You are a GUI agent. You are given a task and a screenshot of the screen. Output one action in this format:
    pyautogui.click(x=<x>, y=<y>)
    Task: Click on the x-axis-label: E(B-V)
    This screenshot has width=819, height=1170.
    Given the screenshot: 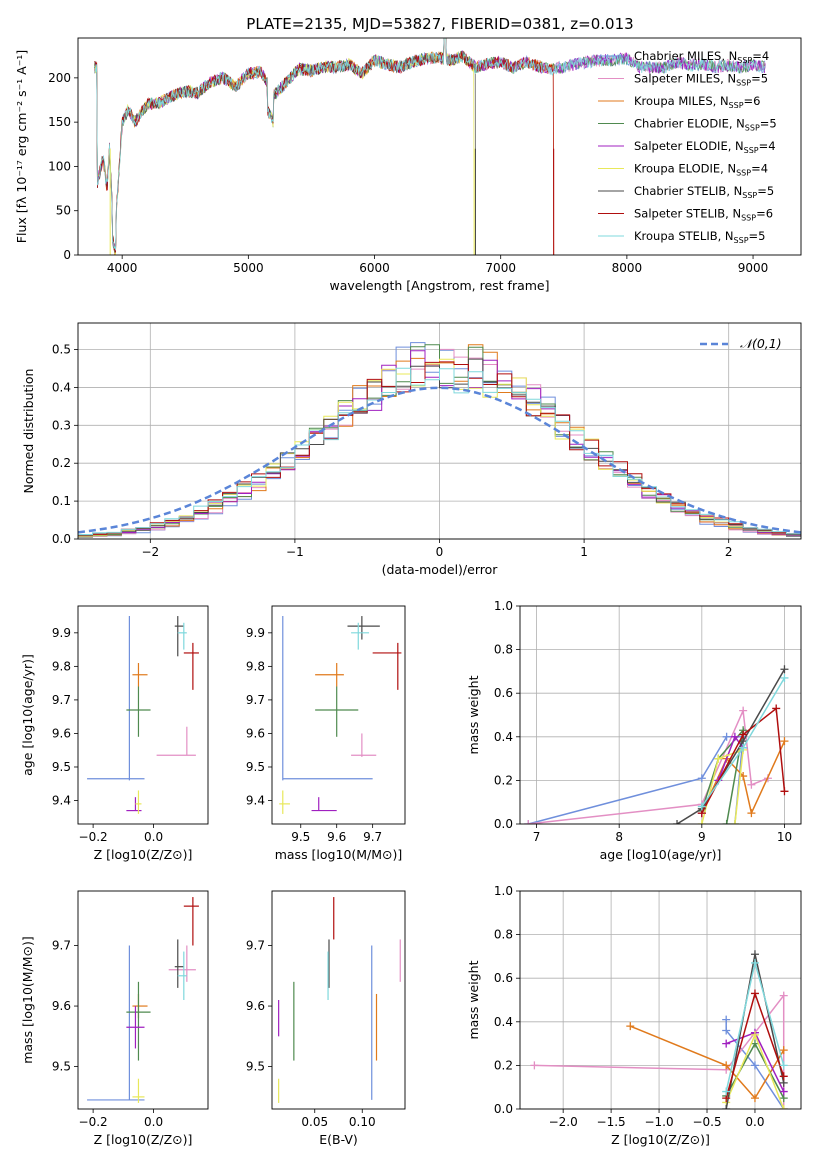 What is the action you would take?
    pyautogui.click(x=338, y=1139)
    